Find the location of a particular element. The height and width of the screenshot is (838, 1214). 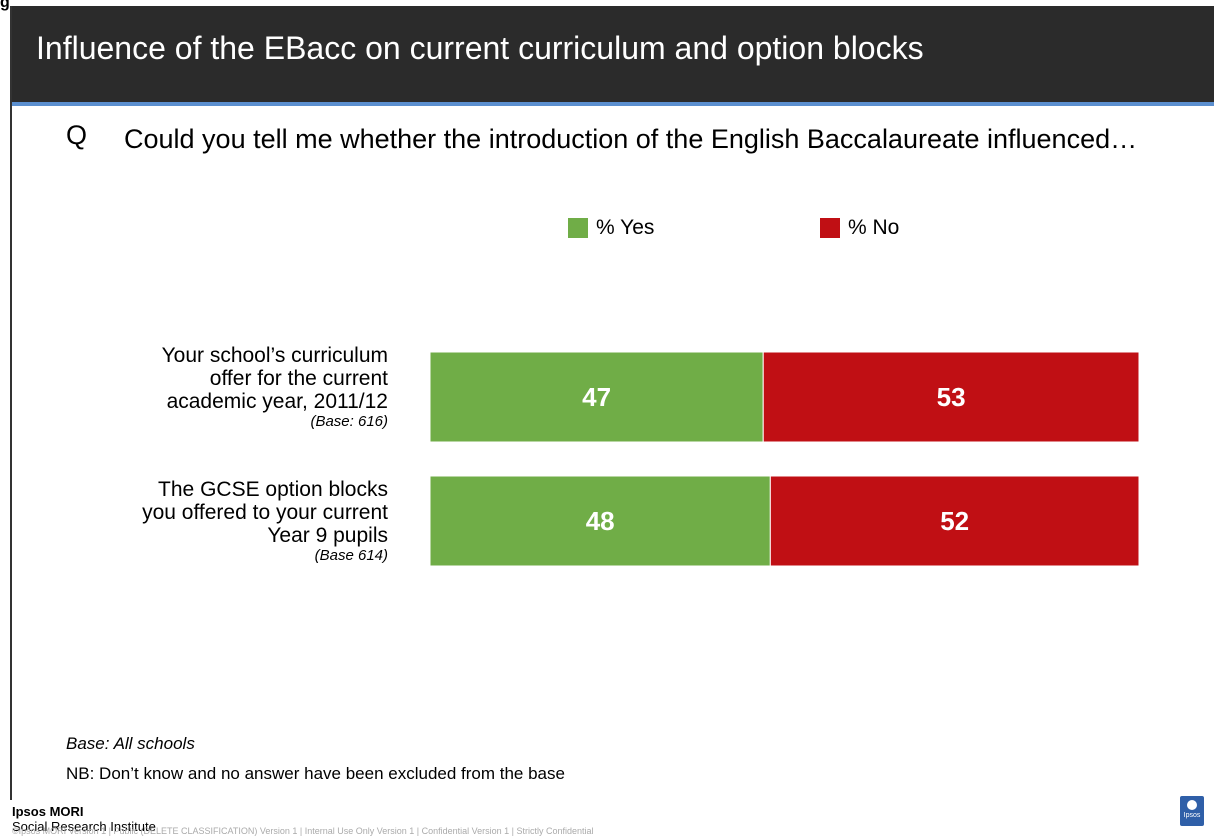

data-label-no-0: 53 is located at coordinates (951, 397).